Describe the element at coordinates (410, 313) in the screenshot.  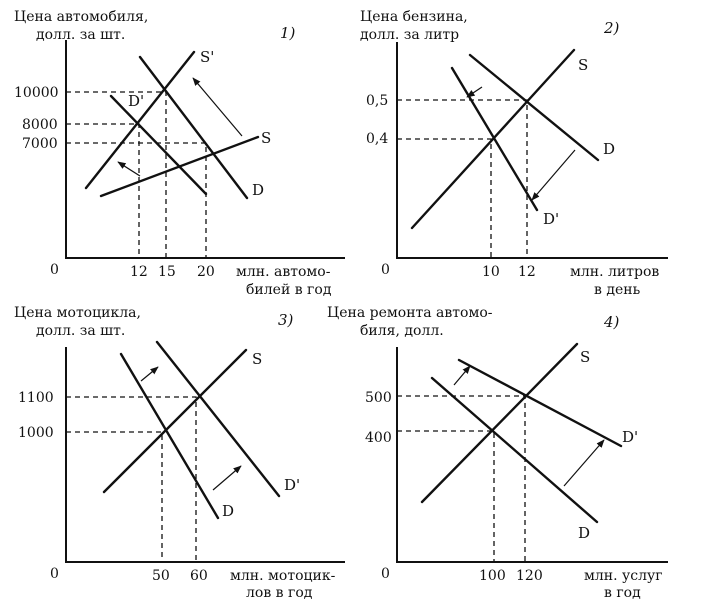
I see `panel-4-y-title-line-1: Цена ремонта автомо-` at that location.